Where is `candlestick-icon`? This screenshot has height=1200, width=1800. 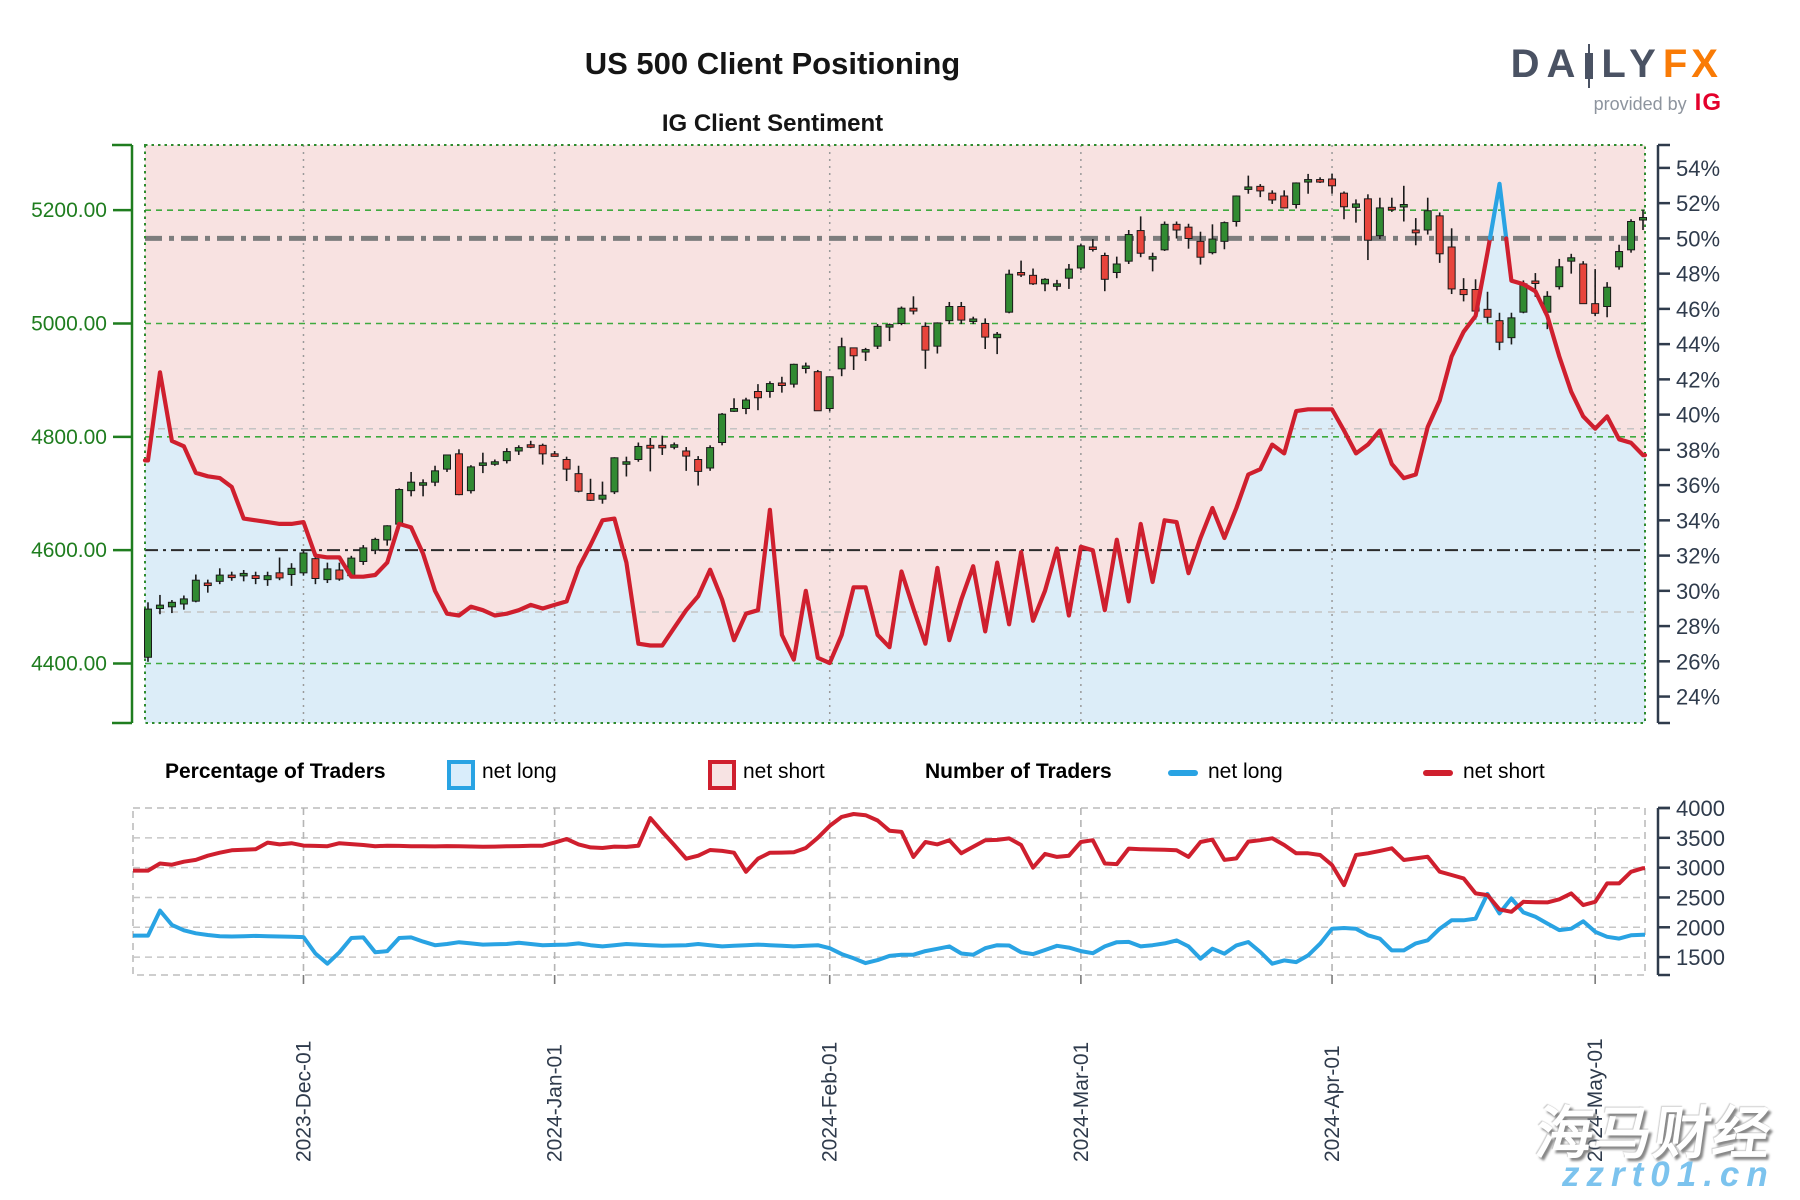 candlestick-icon is located at coordinates (1589, 66).